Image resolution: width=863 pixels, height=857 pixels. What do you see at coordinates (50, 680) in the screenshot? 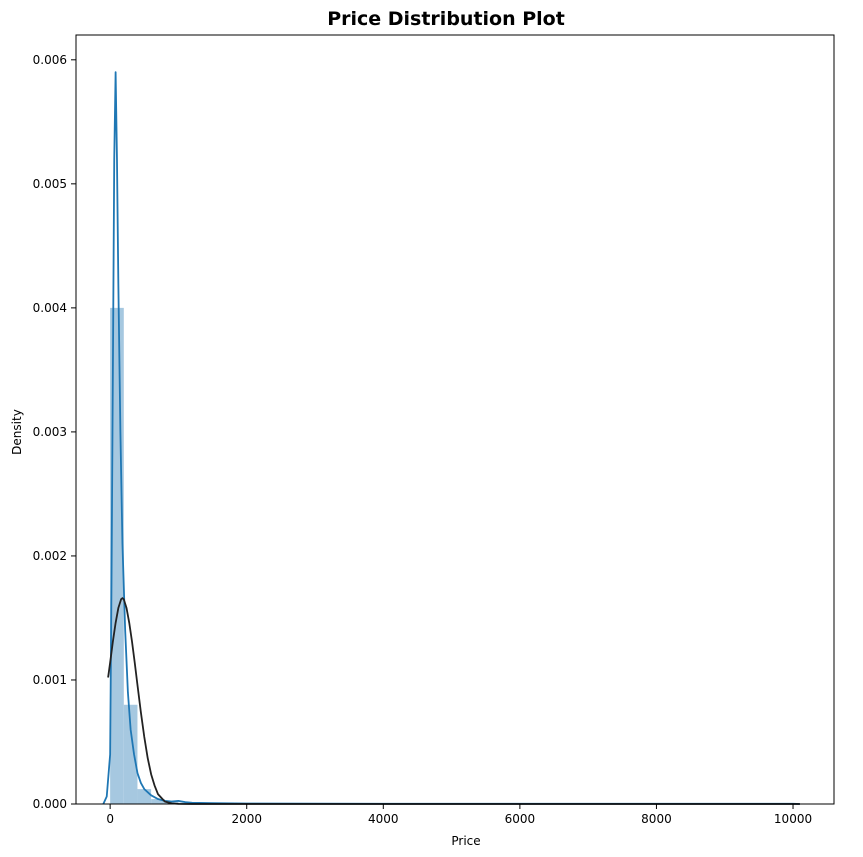
I see `y-tick-label: 0.001` at bounding box center [50, 680].